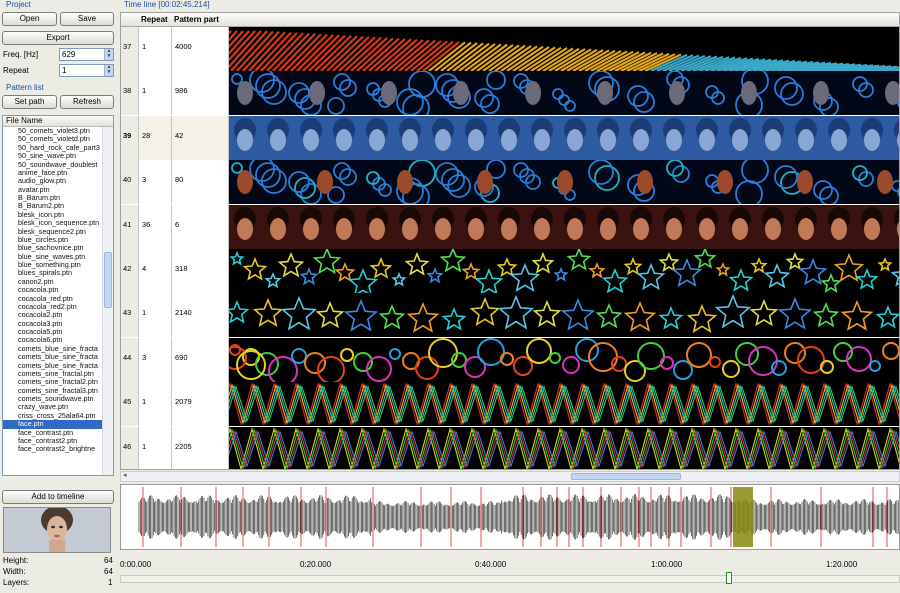  Describe the element at coordinates (40, 340) in the screenshot. I see `file-list-item: cocacola6.ptn` at that location.